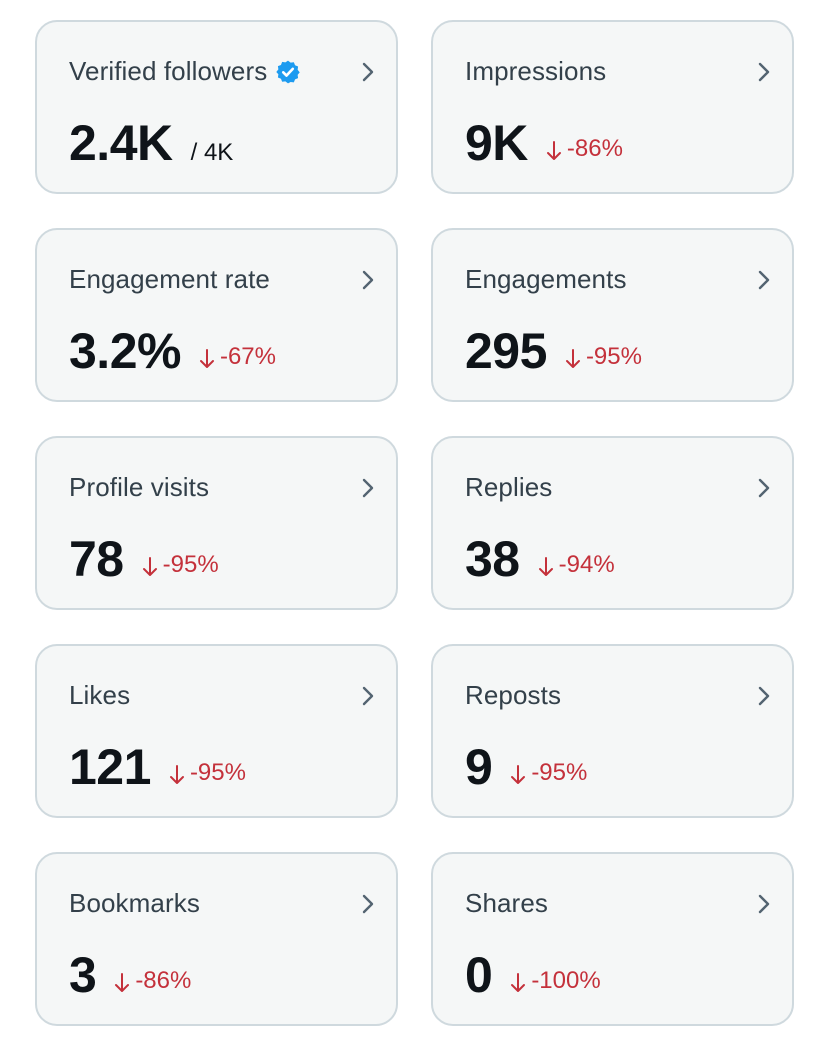  Describe the element at coordinates (496, 143) in the screenshot. I see `metric-value: 9K` at that location.